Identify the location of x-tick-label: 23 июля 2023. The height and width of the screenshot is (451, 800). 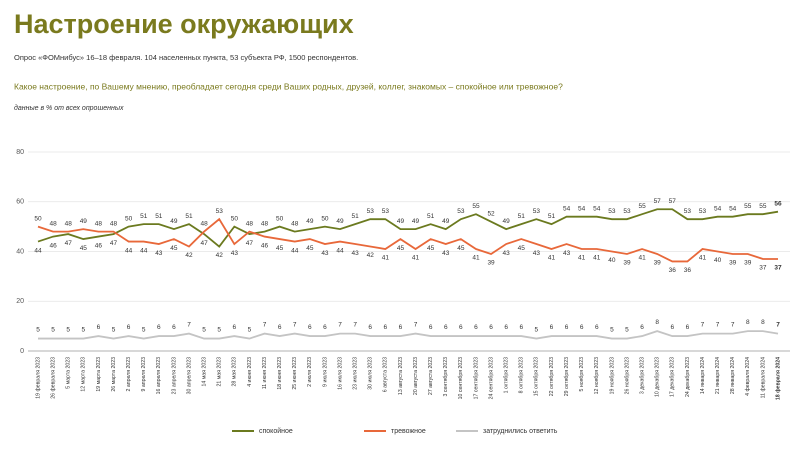
(356, 373).